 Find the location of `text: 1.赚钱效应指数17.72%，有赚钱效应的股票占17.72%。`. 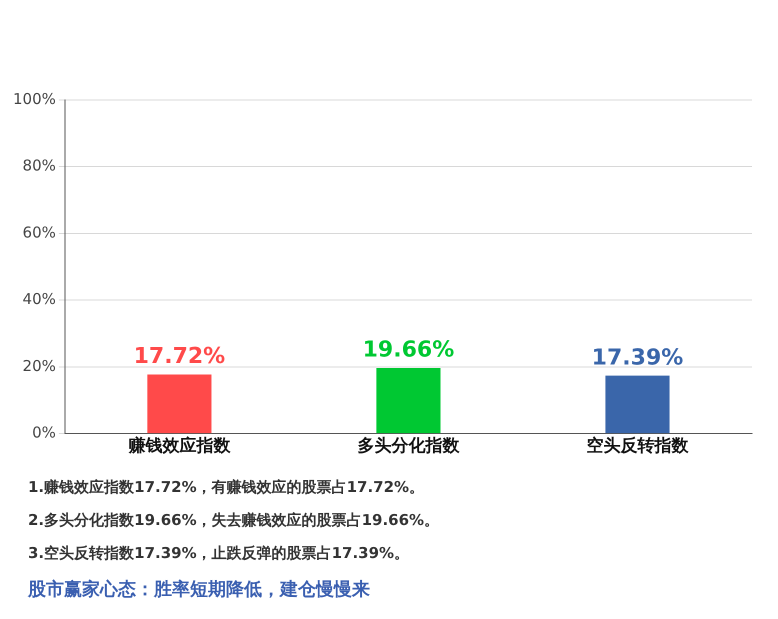

text: 1.赚钱效应指数17.72%，有赚钱效应的股票占17.72%。 is located at coordinates (227, 487).